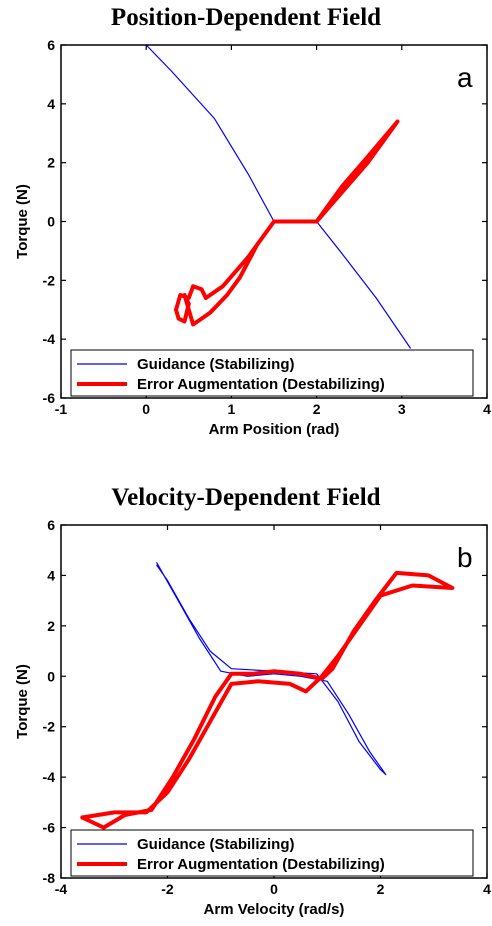  Describe the element at coordinates (51, 626) in the screenshot. I see `chart-b-y-tick-label: 2` at that location.